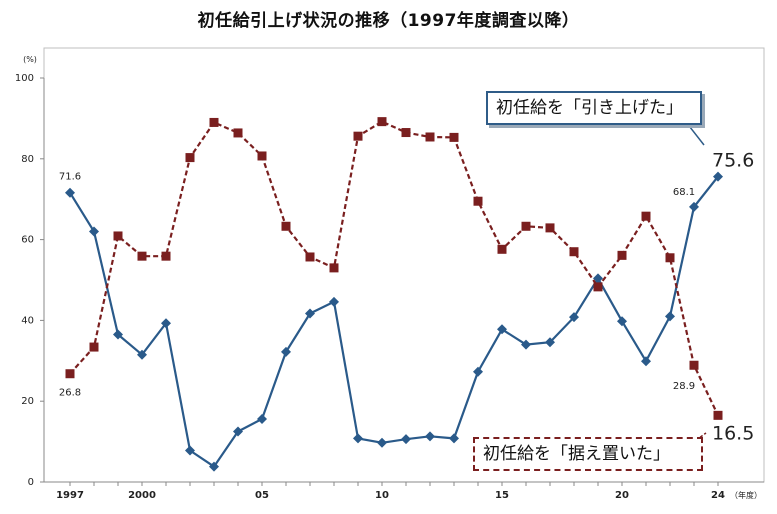 The width and height of the screenshot is (777, 514). I want to click on x-tick-label: 10, so click(382, 495).